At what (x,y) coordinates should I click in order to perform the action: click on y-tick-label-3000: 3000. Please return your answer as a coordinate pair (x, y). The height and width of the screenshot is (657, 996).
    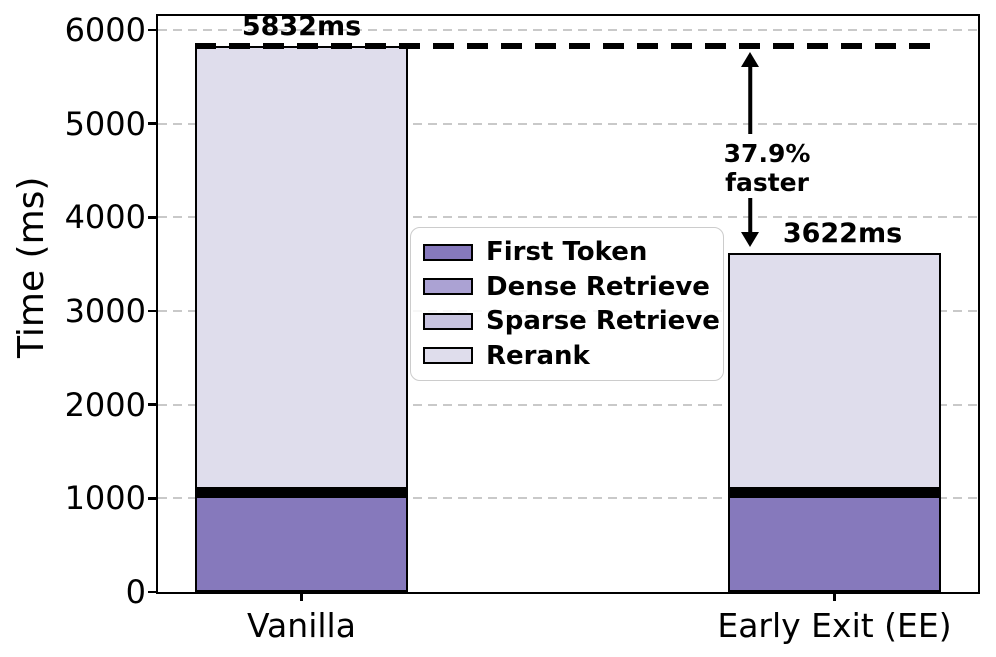
    Looking at the image, I should click on (105, 311).